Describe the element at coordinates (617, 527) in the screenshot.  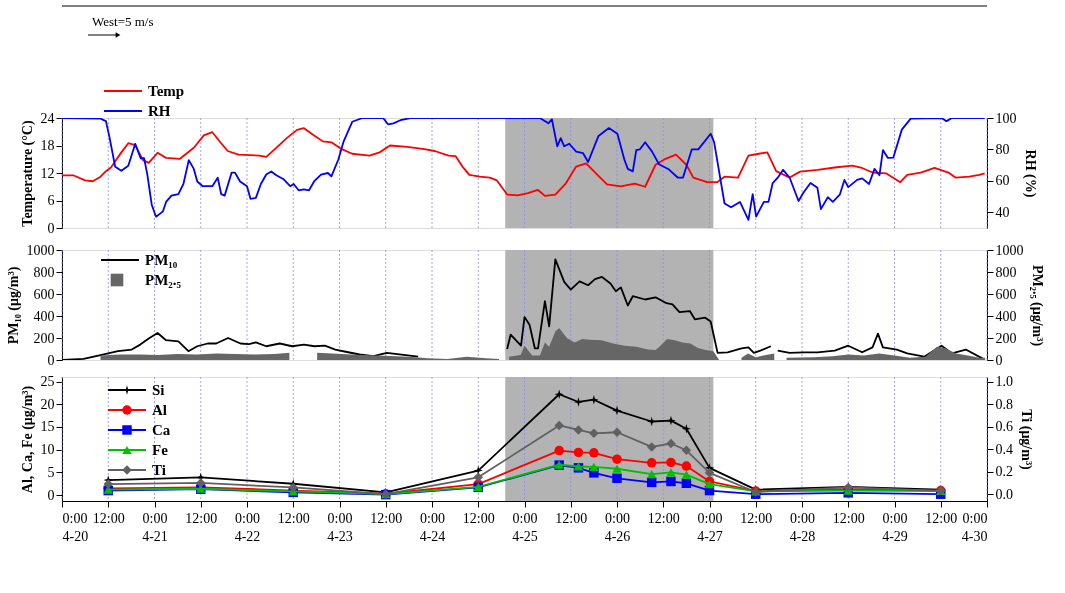
I see `x-tick-label: 0:00 4-26` at that location.